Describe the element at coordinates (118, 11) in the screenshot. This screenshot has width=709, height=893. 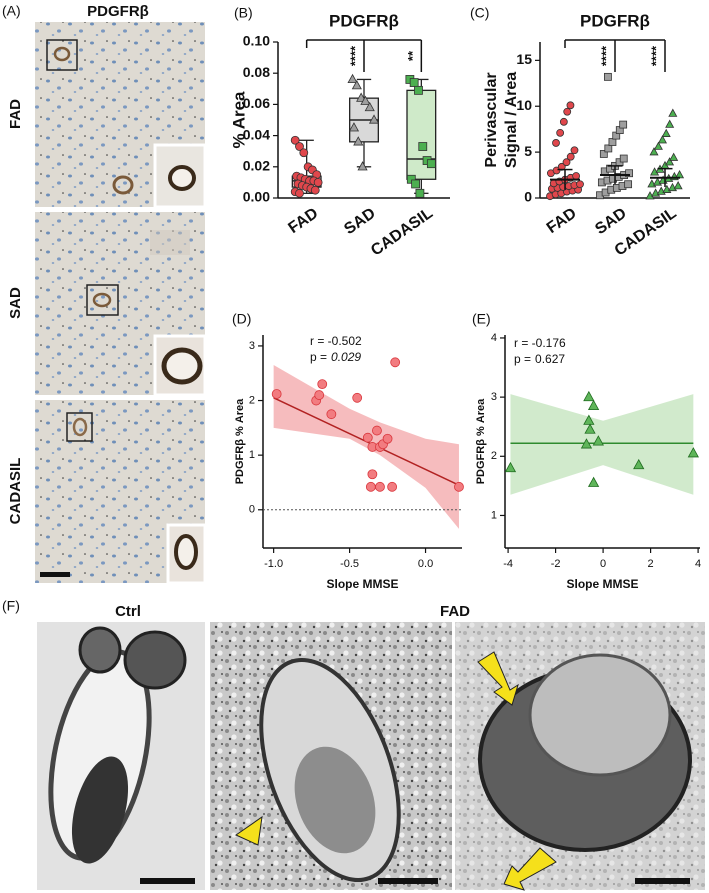
I see `panel-title: PDGFRβ` at that location.